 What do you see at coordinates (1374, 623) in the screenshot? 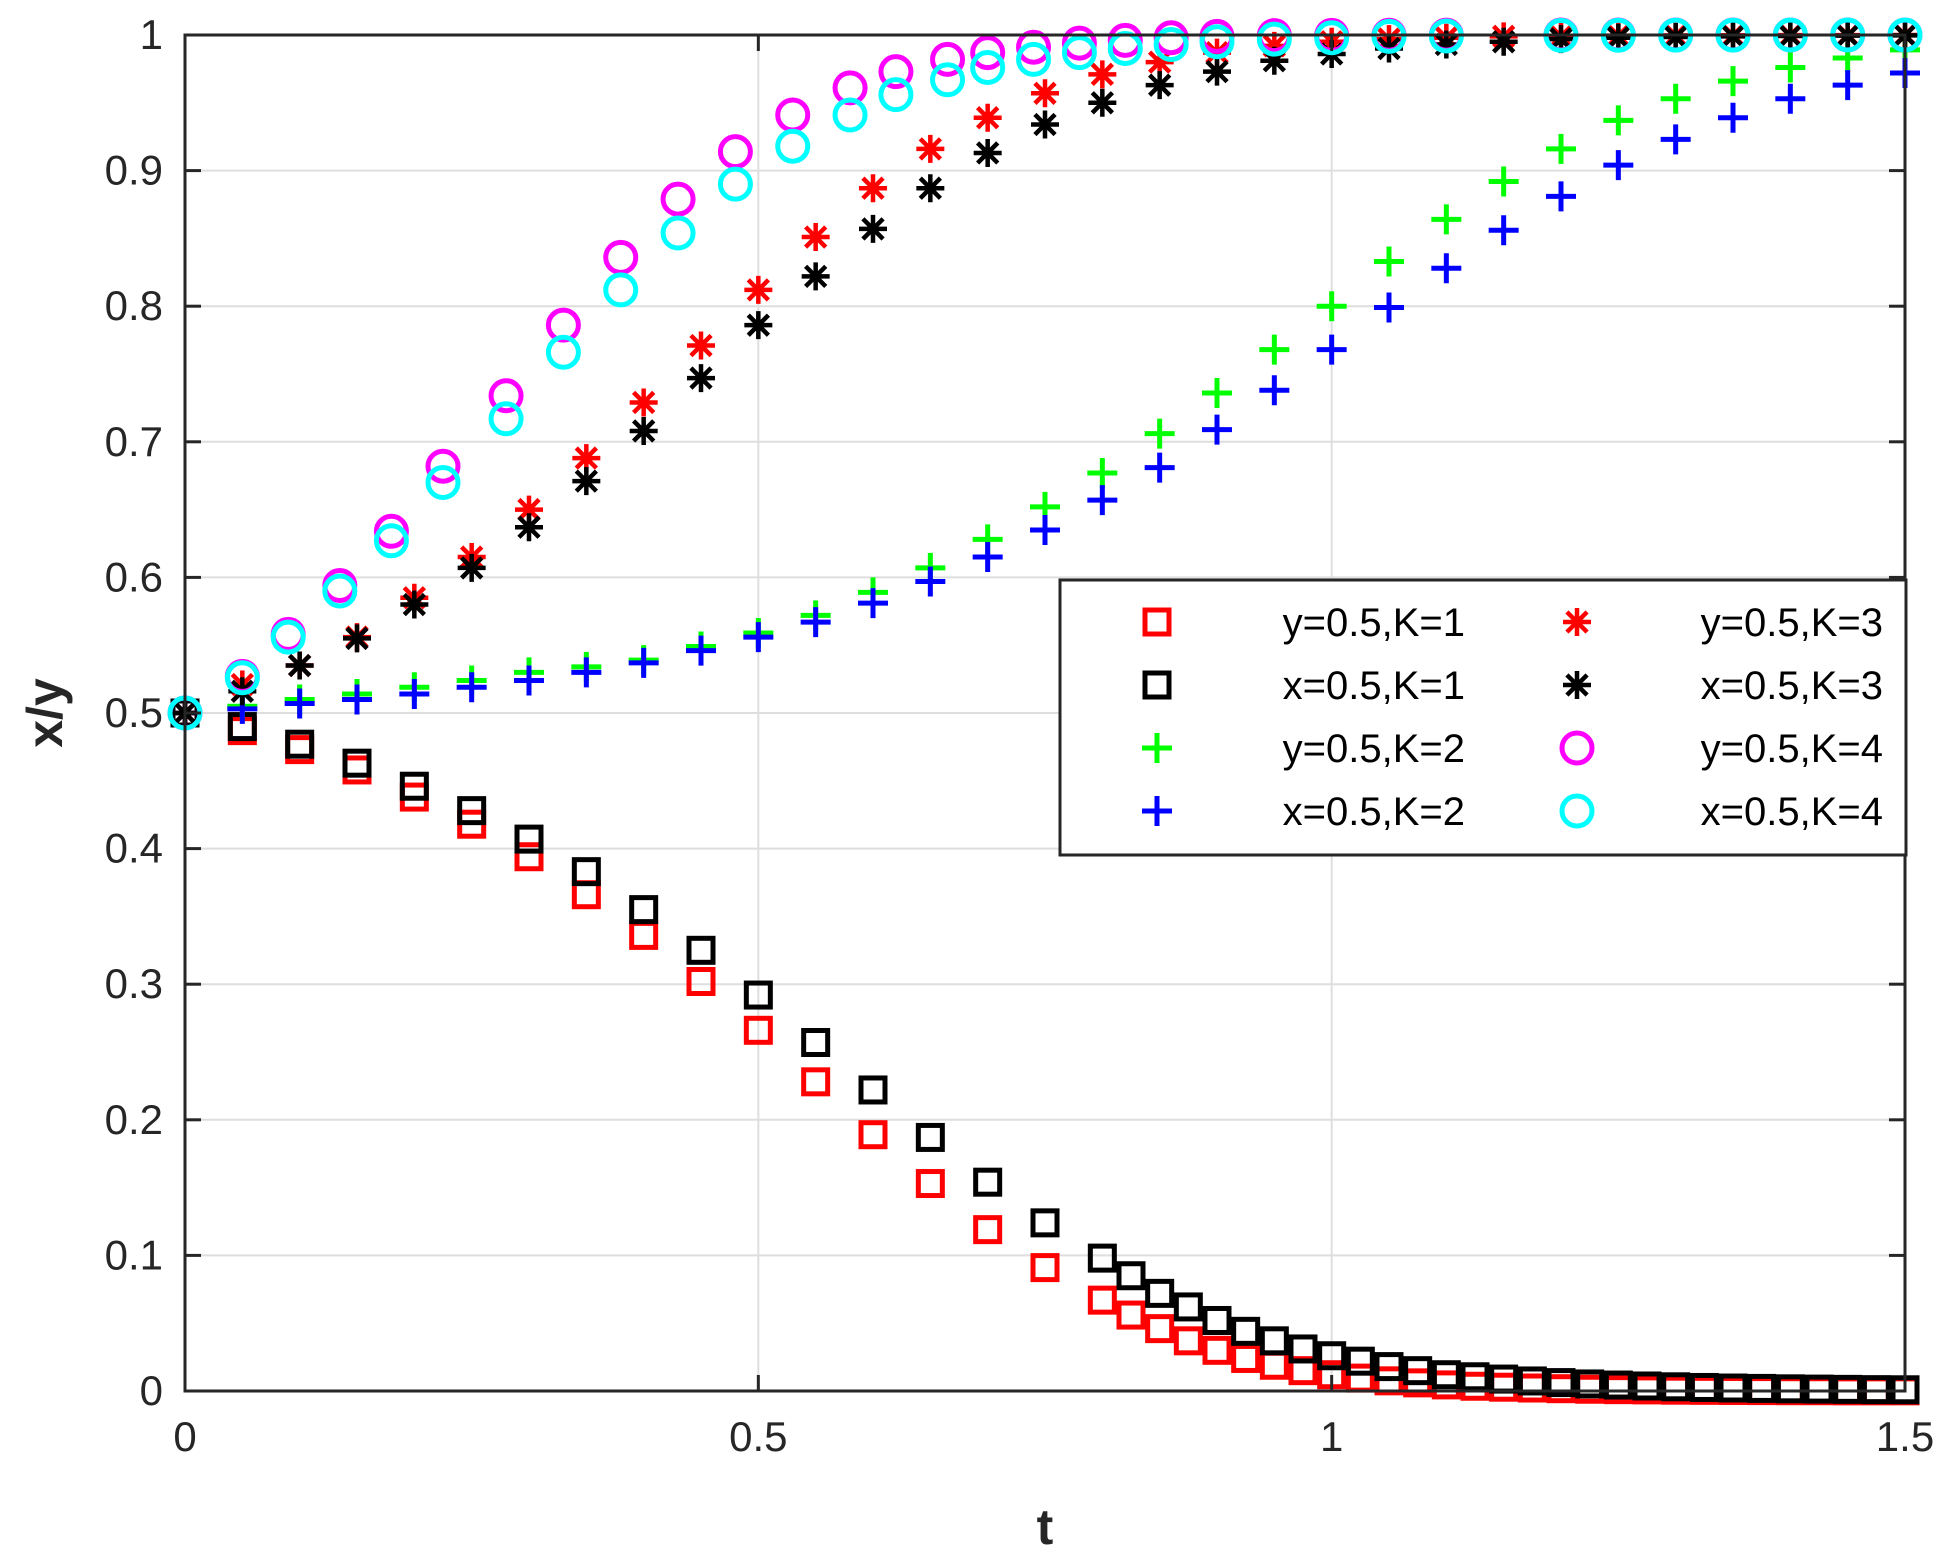
I see `legend-label: y=0.5,K=1` at bounding box center [1374, 623].